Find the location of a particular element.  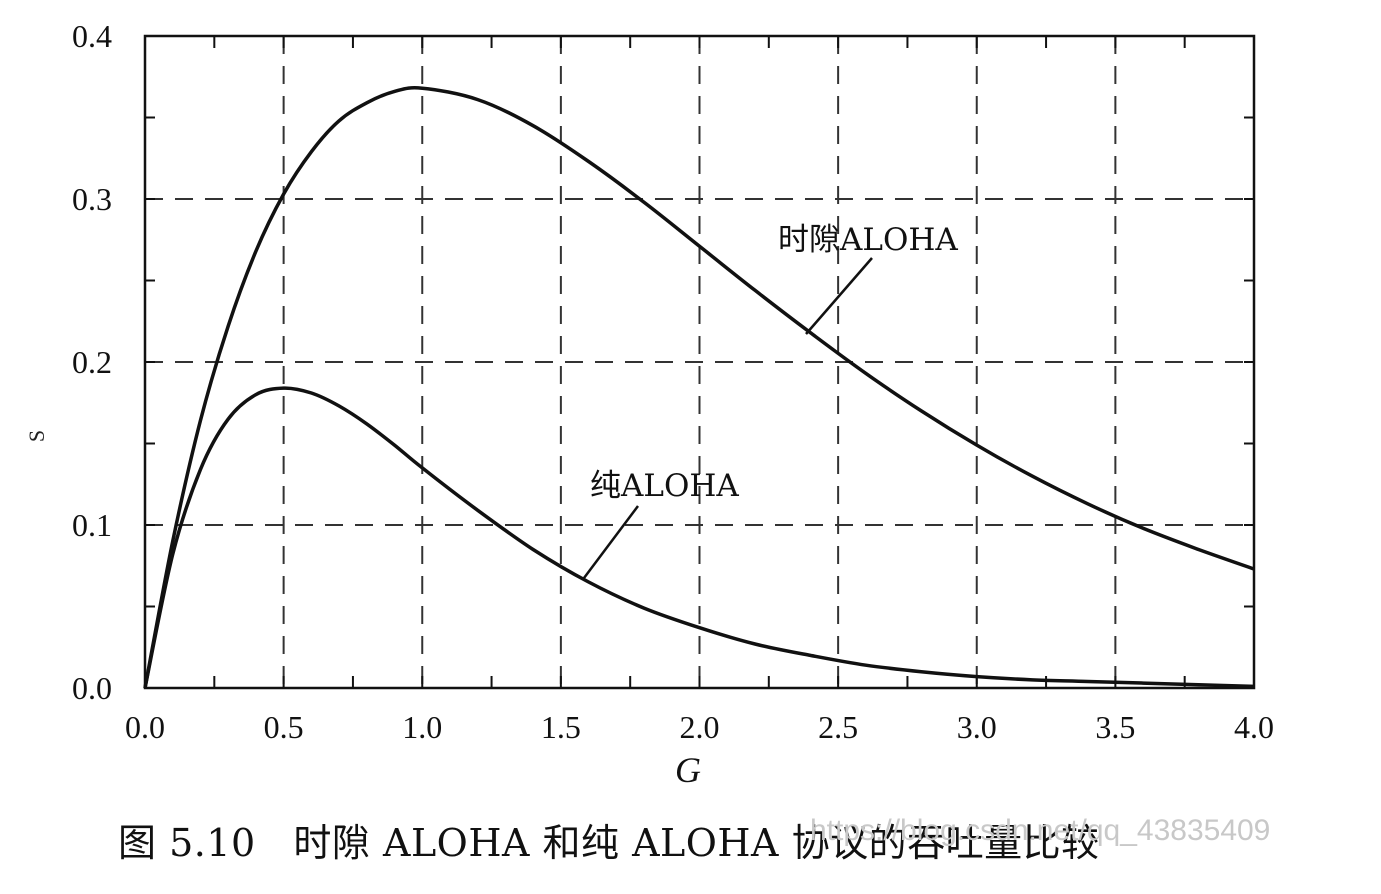

series-label-slotted-aloha: 时隙ALOHA is located at coordinates (868, 240).